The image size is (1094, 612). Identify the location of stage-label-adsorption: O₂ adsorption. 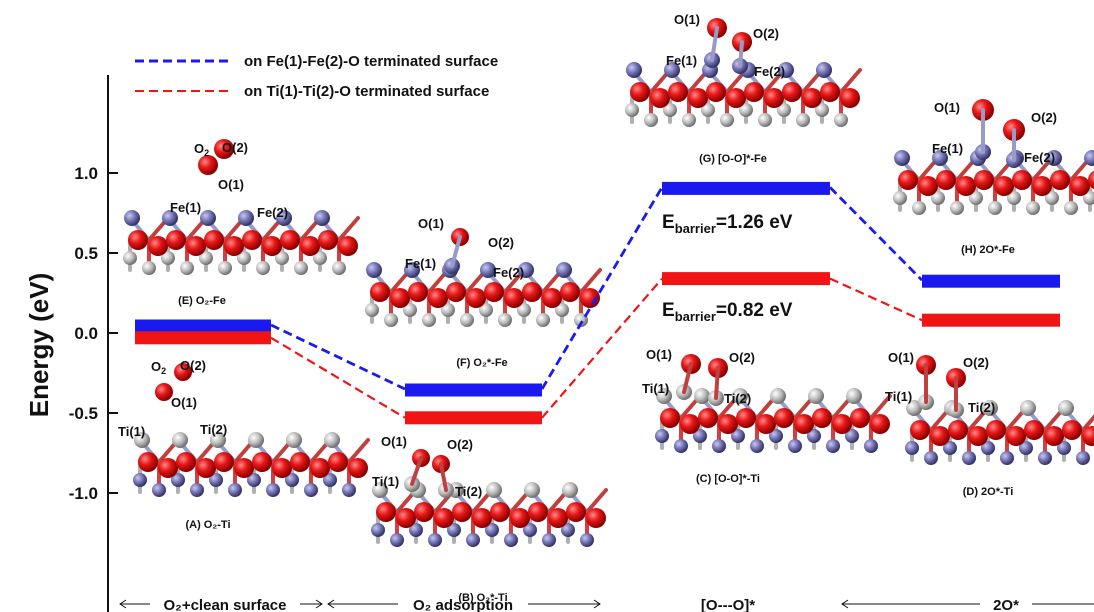
(463, 604).